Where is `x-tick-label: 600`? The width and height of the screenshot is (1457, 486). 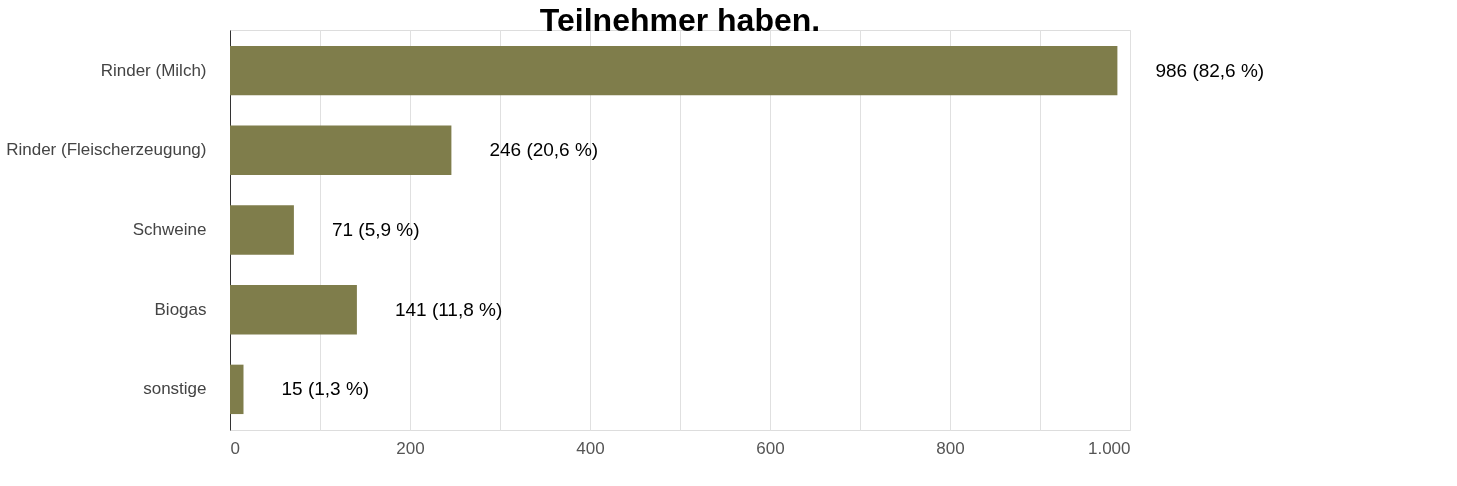 x-tick-label: 600 is located at coordinates (770, 448).